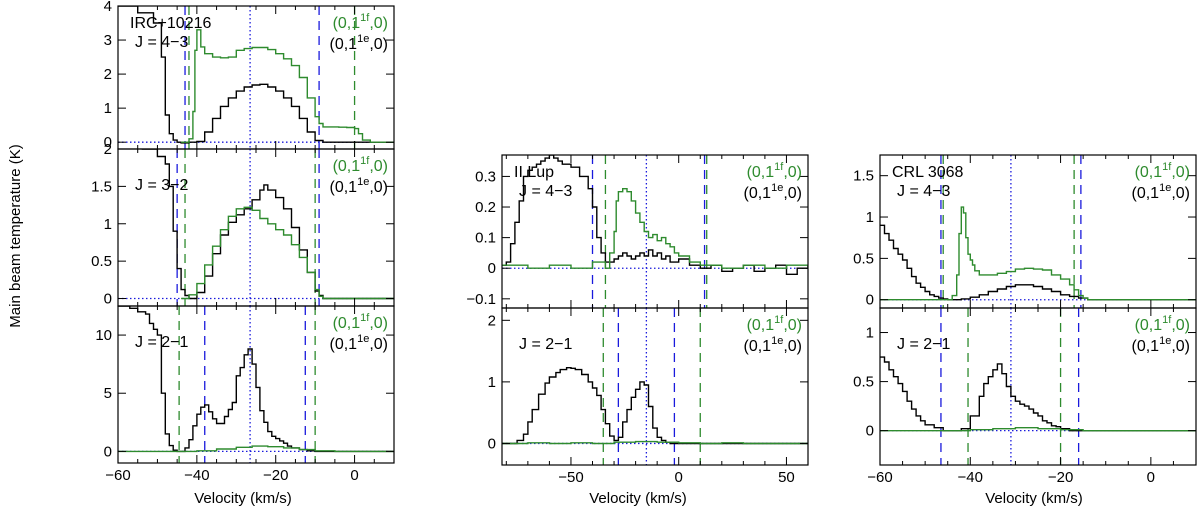 The image size is (1200, 513). I want to click on x-tick-label: 50, so click(786, 477).